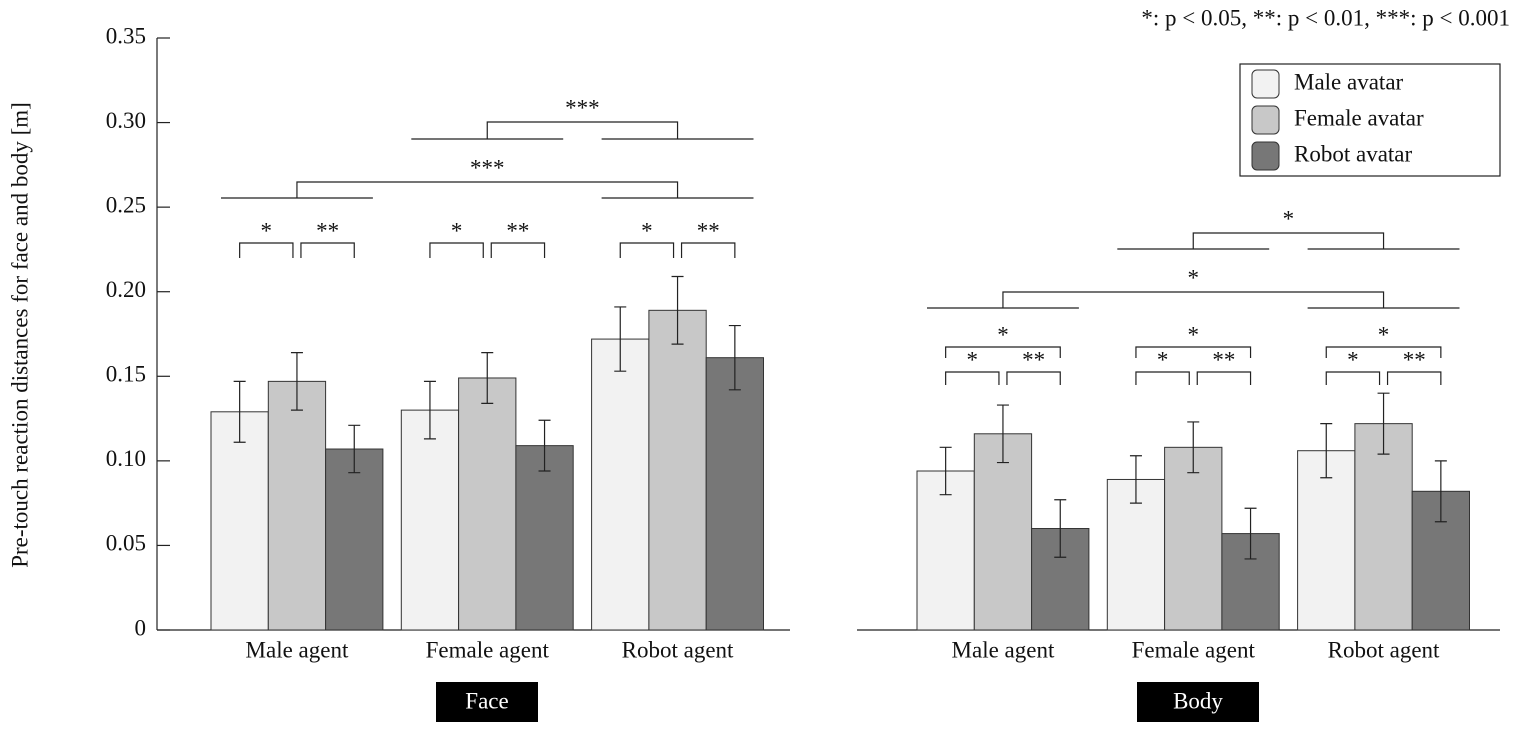  What do you see at coordinates (126, 120) in the screenshot?
I see `y-tick-label: 0.30` at bounding box center [126, 120].